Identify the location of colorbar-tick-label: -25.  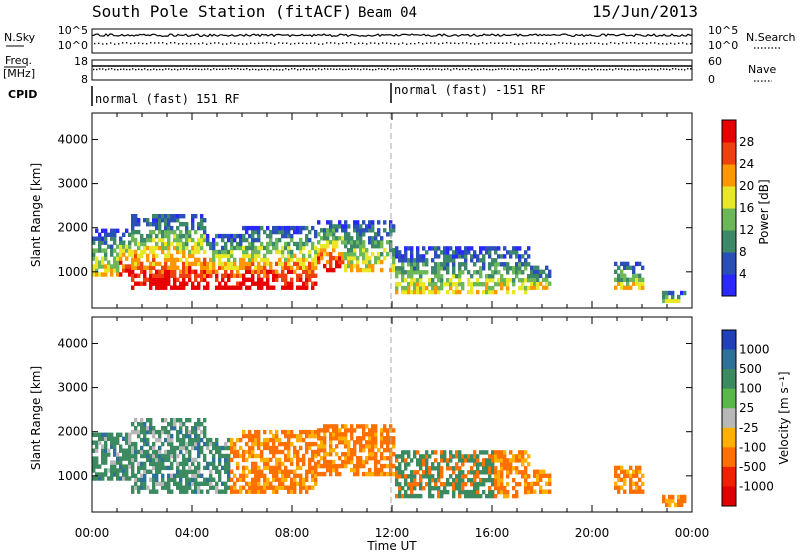
(749, 428).